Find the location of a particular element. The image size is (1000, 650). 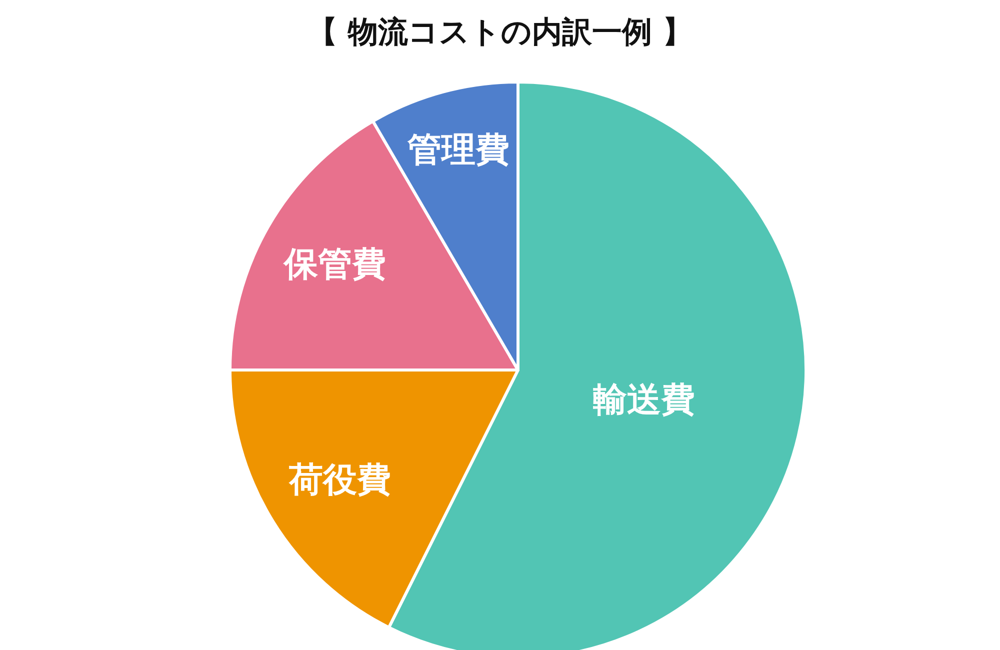

slice-label: 保管費 is located at coordinates (334, 264).